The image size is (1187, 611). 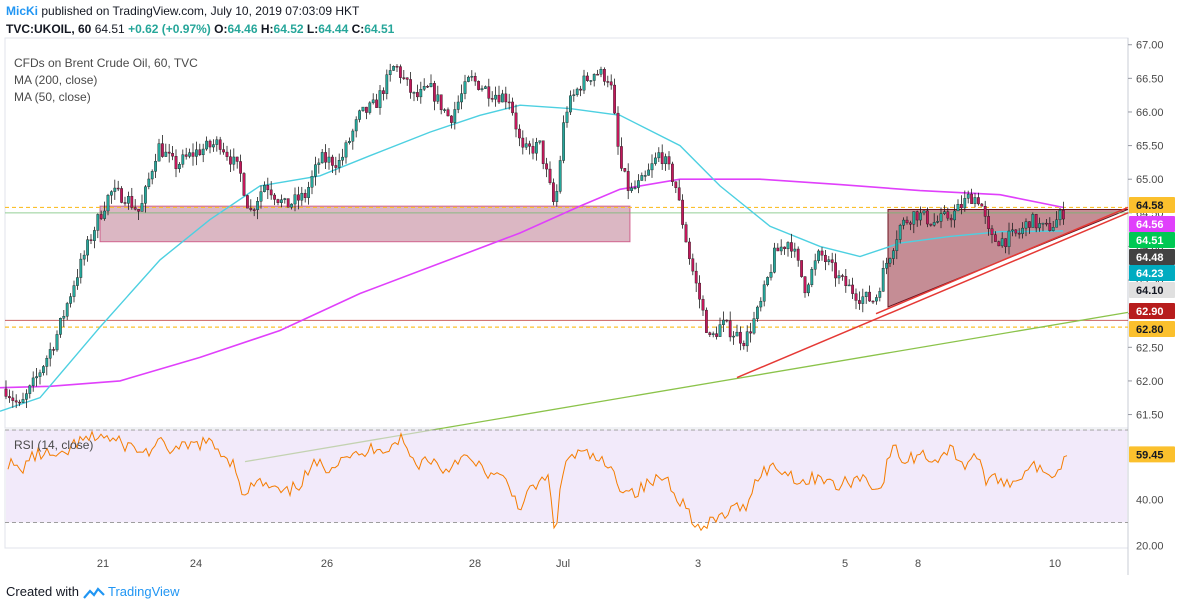 I want to click on resistance-zone, so click(x=365, y=224).